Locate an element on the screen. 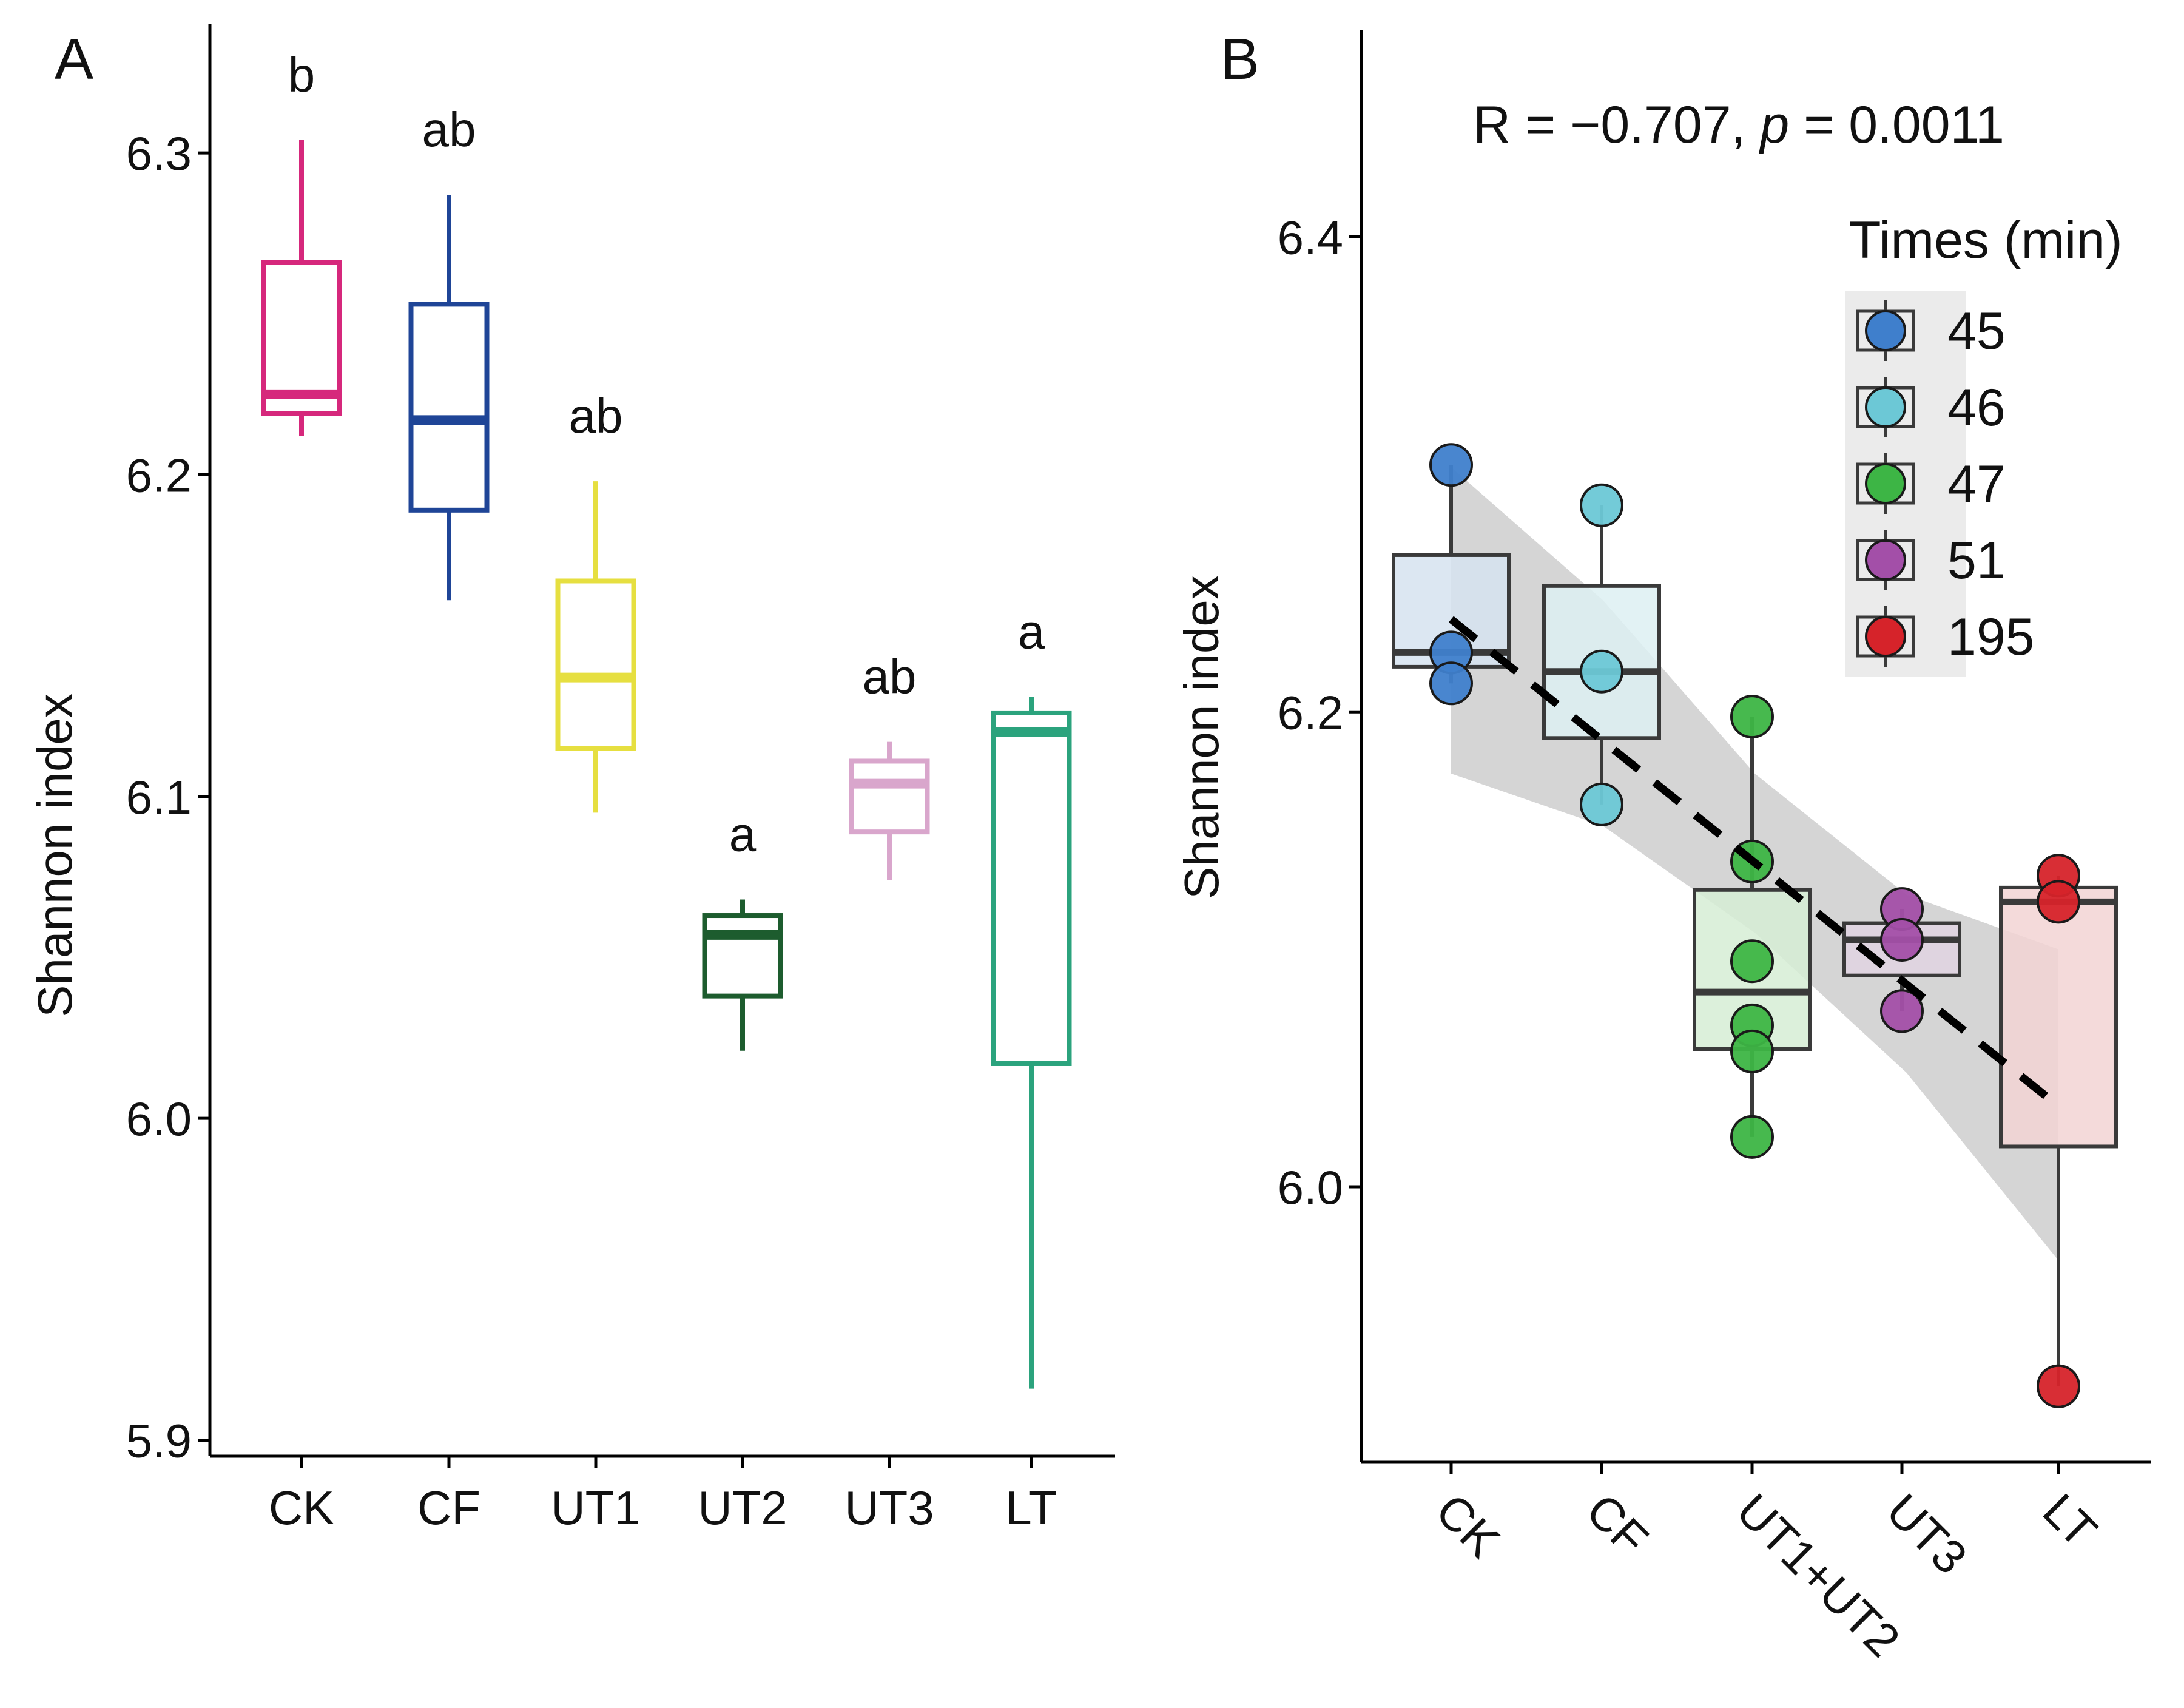 The image size is (2184, 1708). legend-item-51: 51 is located at coordinates (1931, 560).